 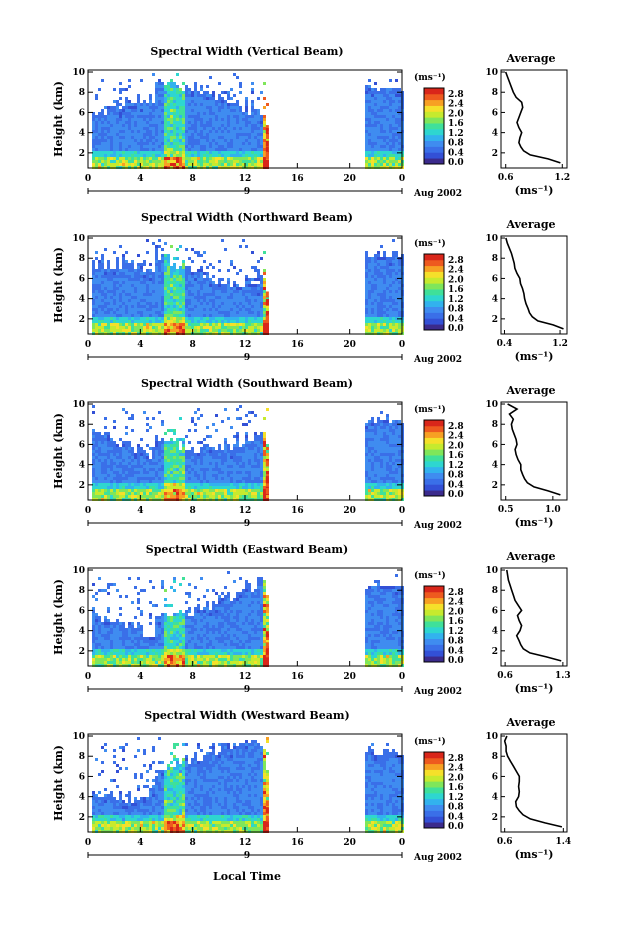 I want to click on colorbar-swatch, so click(x=434, y=138).